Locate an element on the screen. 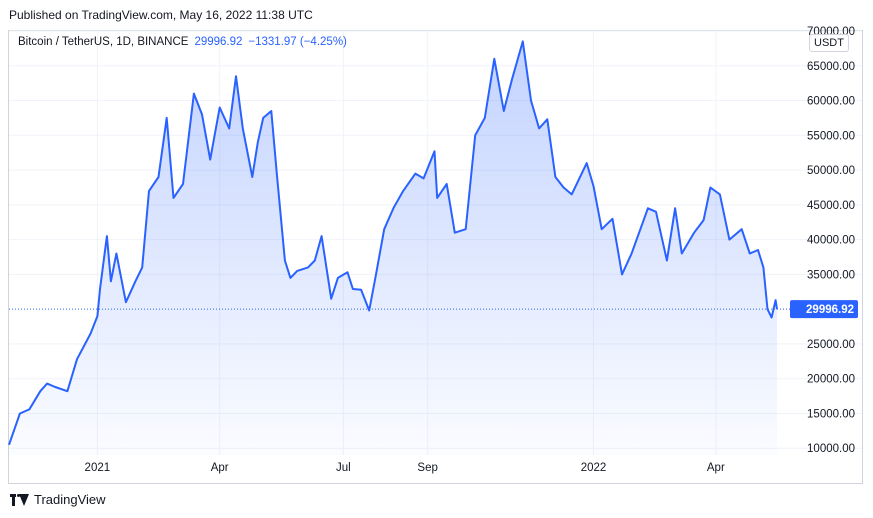 This screenshot has height=518, width=873. y-tick-label: 50000.00 is located at coordinates (831, 171).